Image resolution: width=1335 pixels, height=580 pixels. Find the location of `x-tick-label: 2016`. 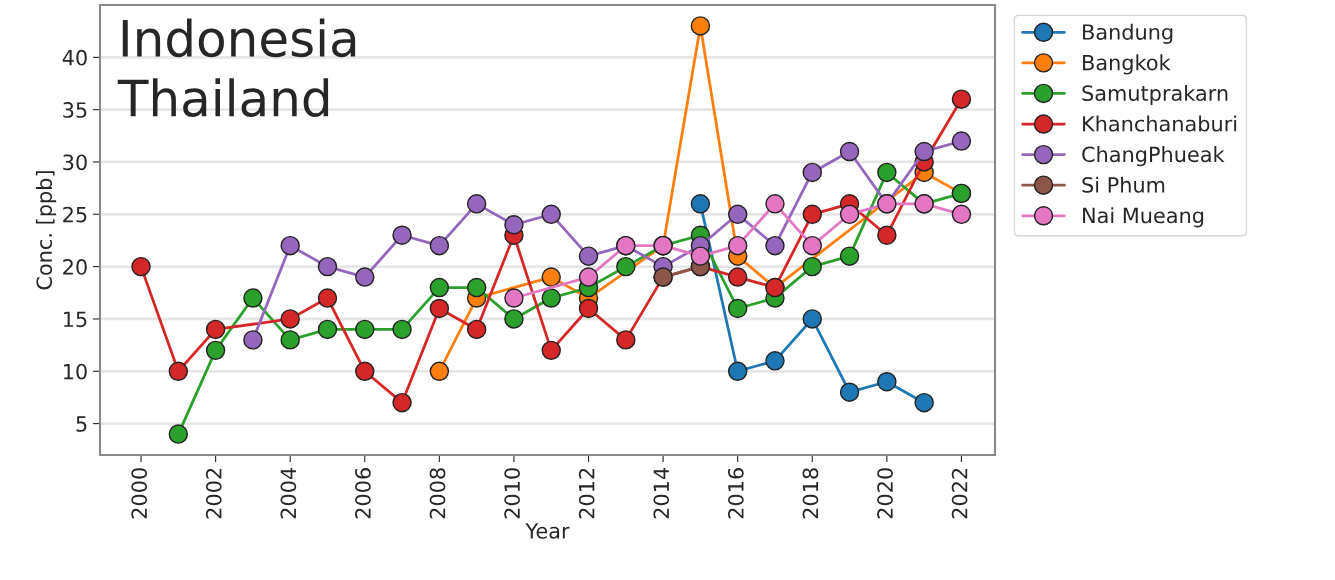

x-tick-label: 2016 is located at coordinates (735, 493).